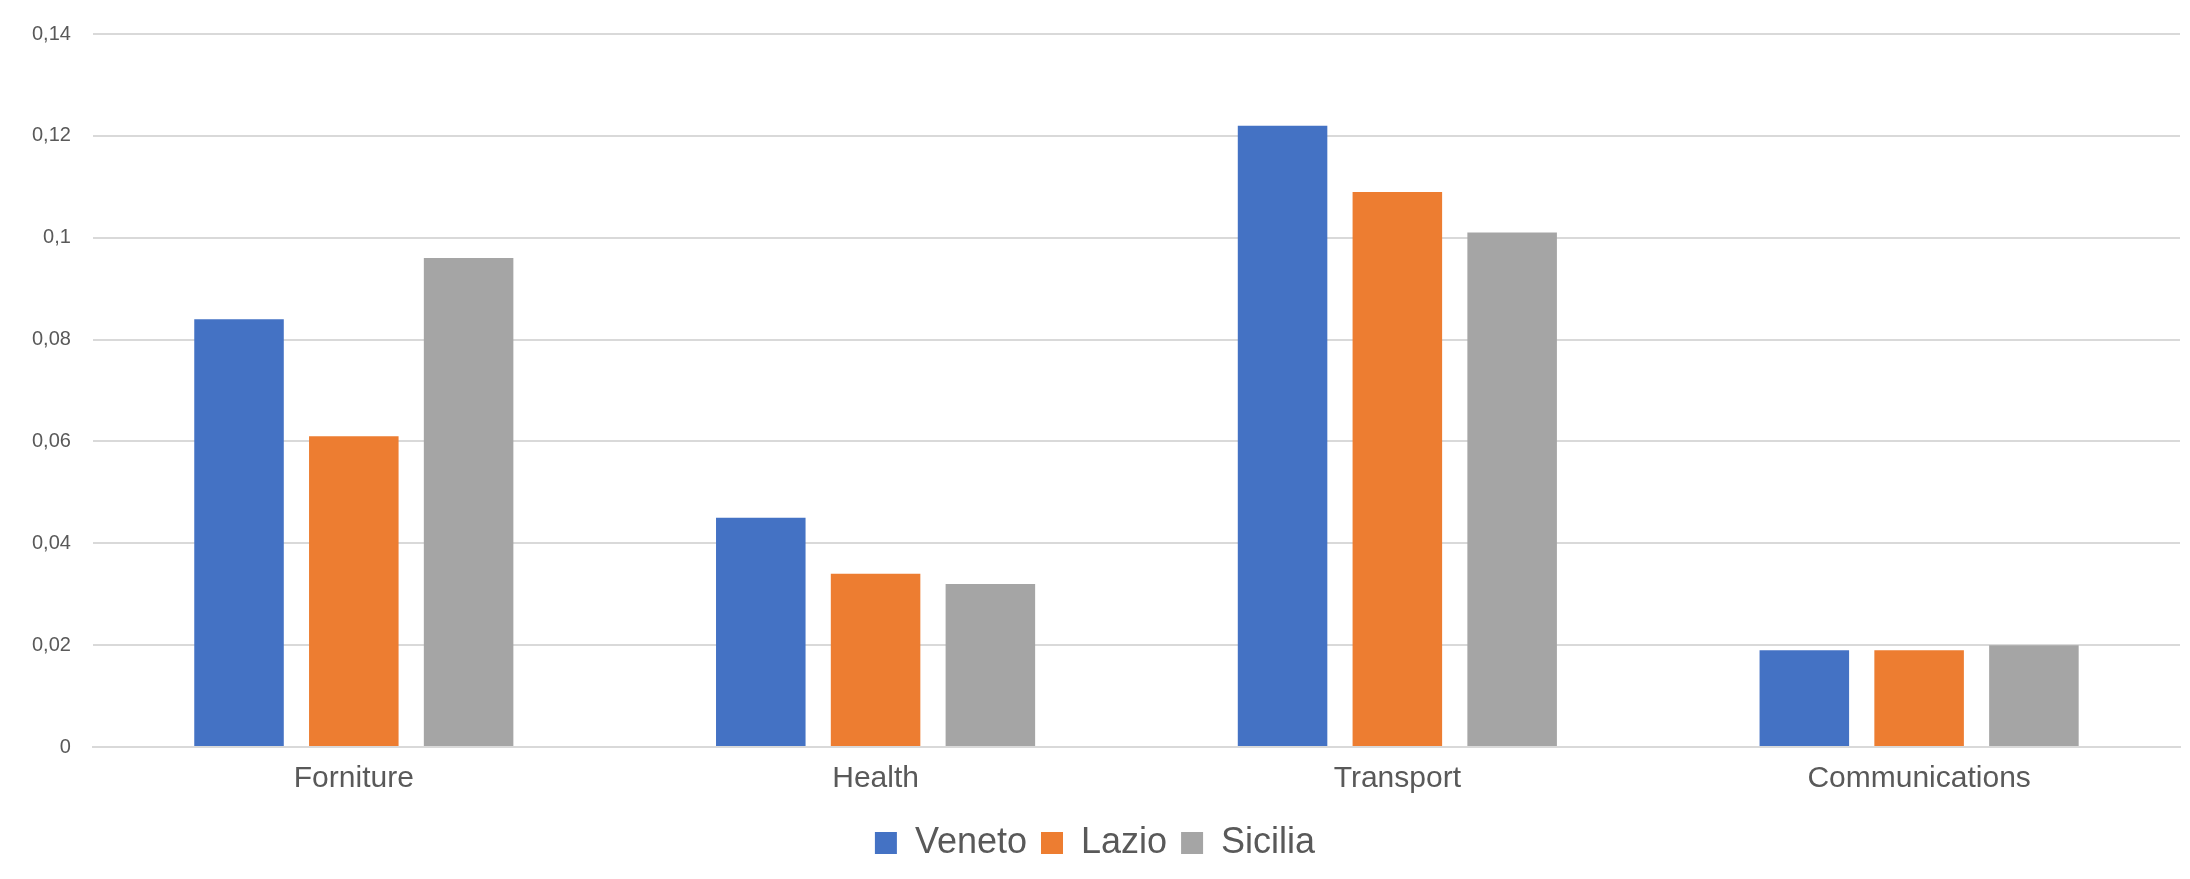  I want to click on x-tick-label: Communications, so click(1919, 777).